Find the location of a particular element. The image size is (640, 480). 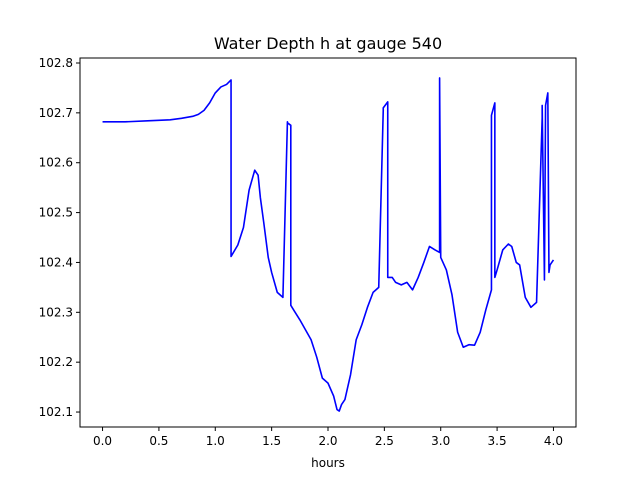

x-tick-label: 3.5 is located at coordinates (497, 441).